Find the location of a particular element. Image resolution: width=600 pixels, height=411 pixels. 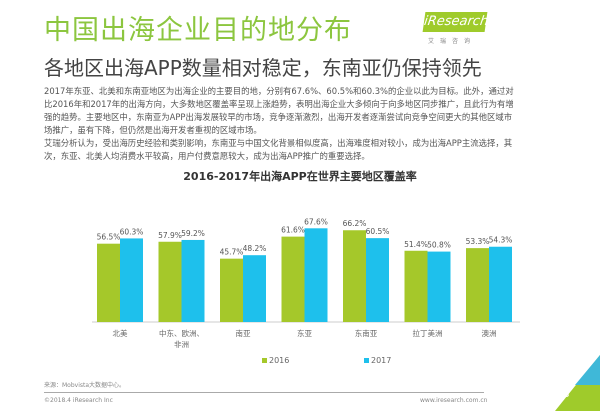

category-label: 非洲 is located at coordinates (181, 344).